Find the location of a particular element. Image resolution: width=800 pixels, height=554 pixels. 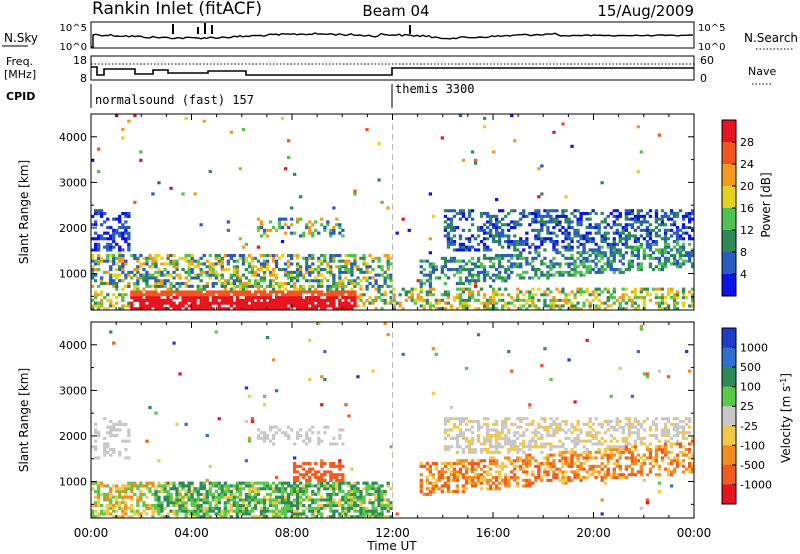

freq-tick-top: 18 is located at coordinates (80, 60).